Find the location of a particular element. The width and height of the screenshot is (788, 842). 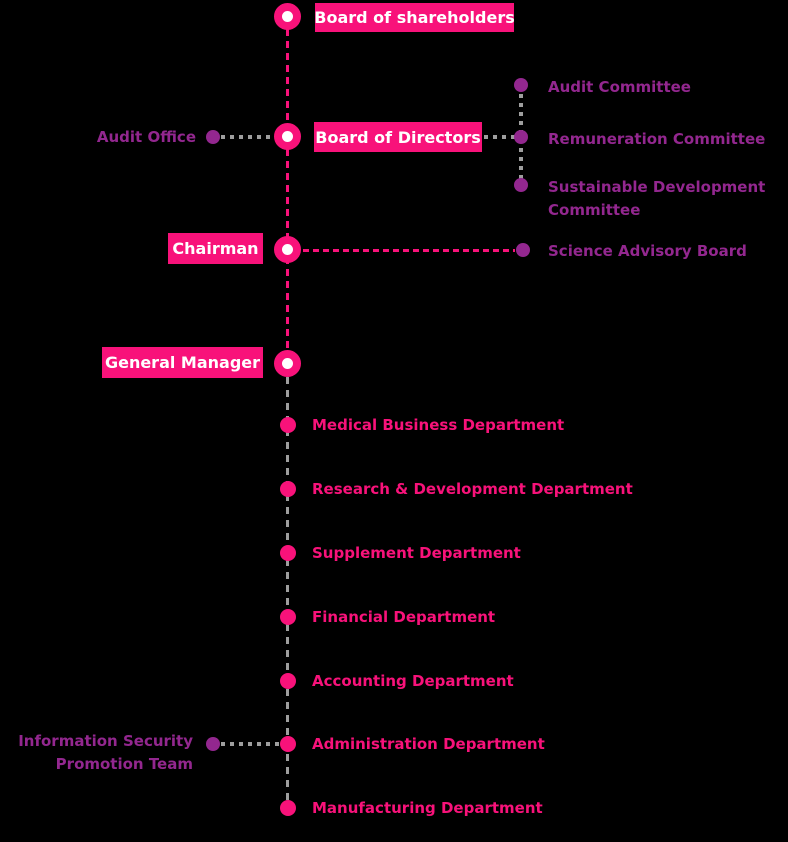

board-of-directors-box: Board of Directors is located at coordinates (398, 137).